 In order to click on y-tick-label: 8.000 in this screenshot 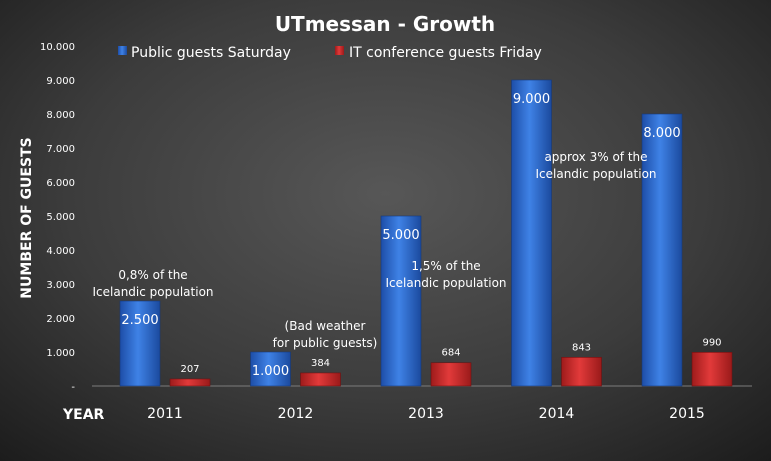, I will do `click(60, 115)`.